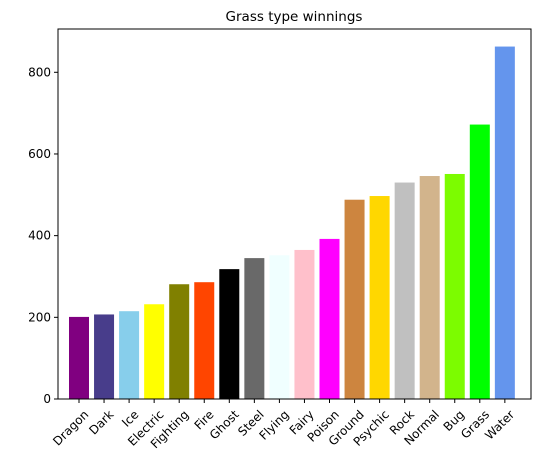 This screenshot has width=552, height=471. I want to click on y-tick-label-200: 200, so click(39, 317).